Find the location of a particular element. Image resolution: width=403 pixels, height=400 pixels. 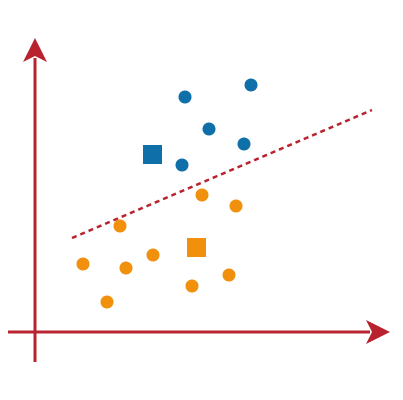

horizontal-arrowhead is located at coordinates (378, 332).